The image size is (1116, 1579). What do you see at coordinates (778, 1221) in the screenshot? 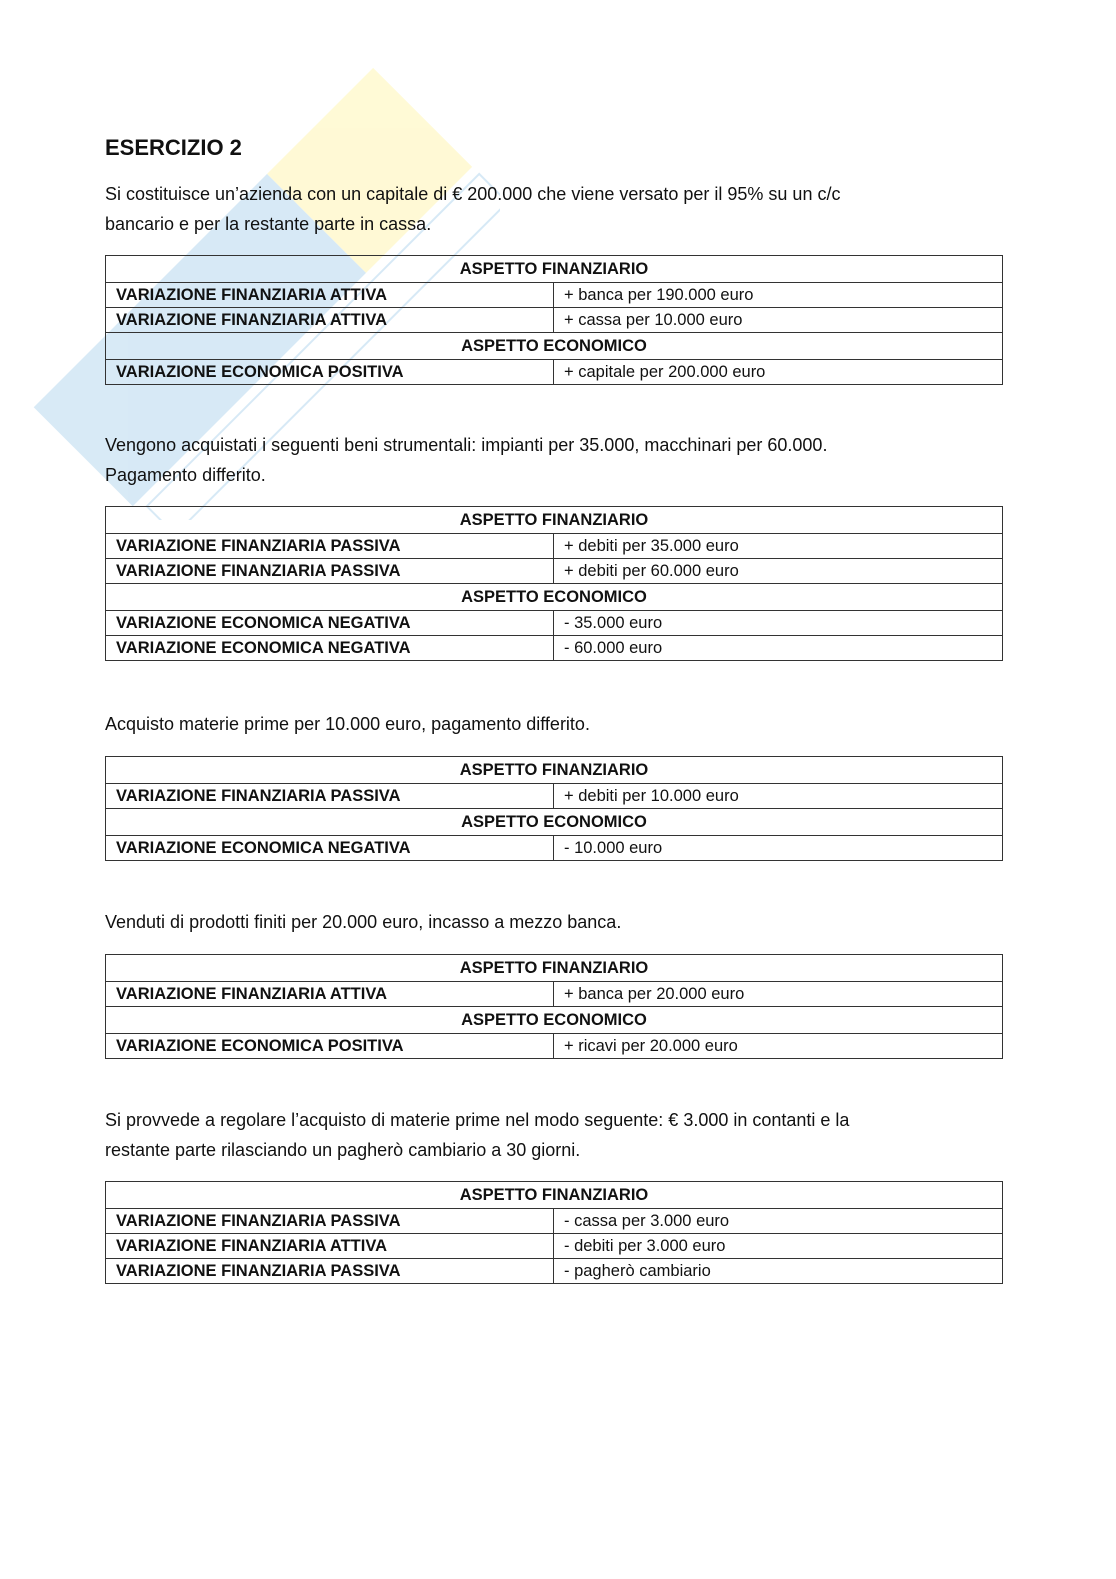
I see `variation-value: - cassa per 3.000 euro` at bounding box center [778, 1221].